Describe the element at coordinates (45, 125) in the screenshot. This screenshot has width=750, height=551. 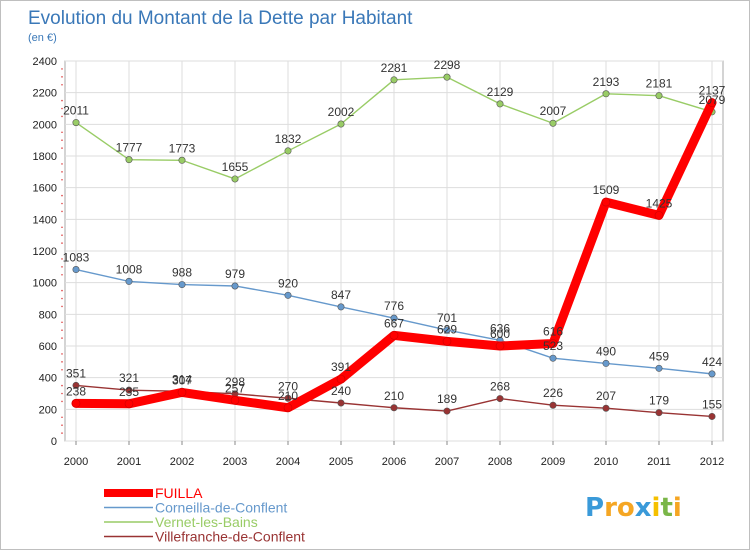
I see `y-tick-label: 2000` at that location.